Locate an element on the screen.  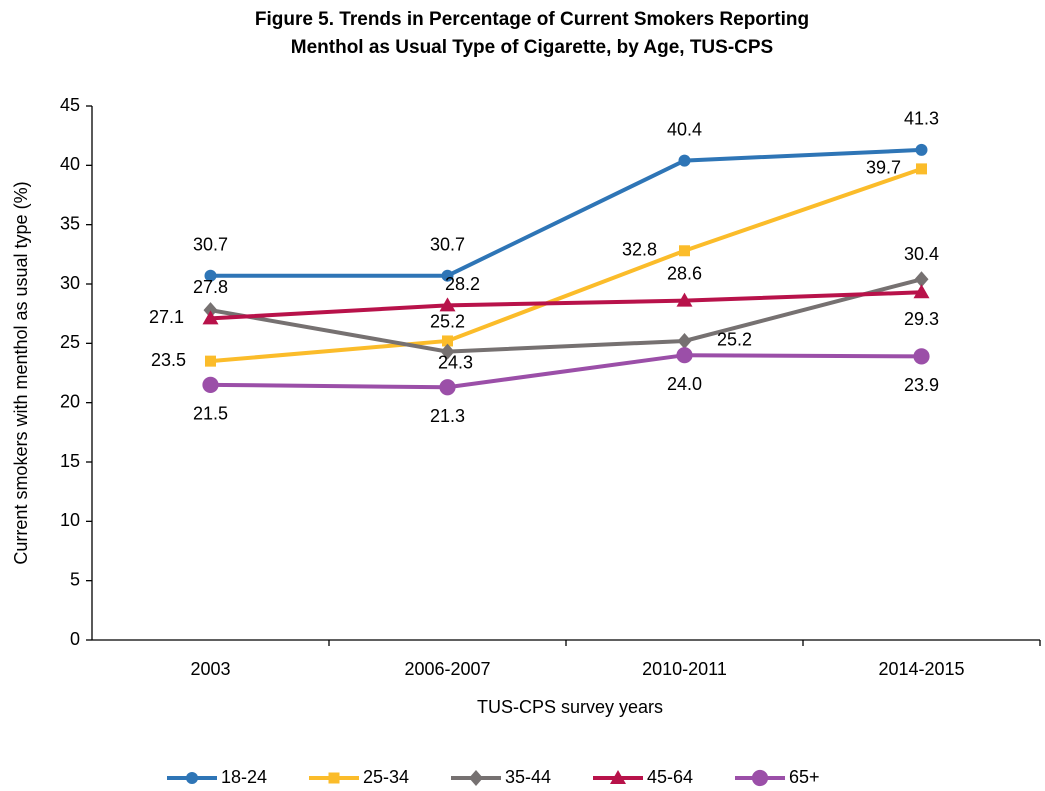
data-label: 30.4 is located at coordinates (921, 254).